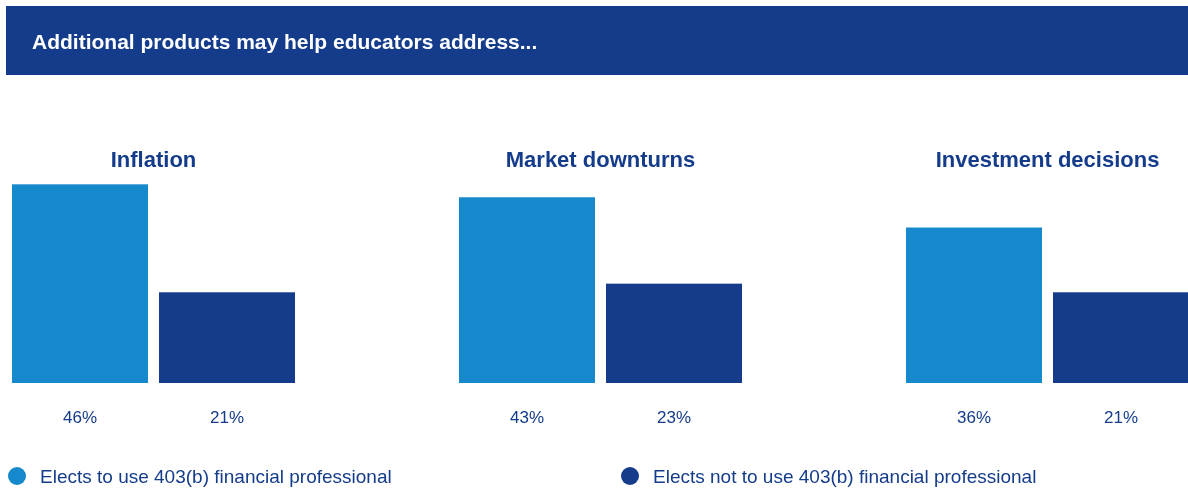  I want to click on x-tick-label: Investment decisions, so click(1047, 159).